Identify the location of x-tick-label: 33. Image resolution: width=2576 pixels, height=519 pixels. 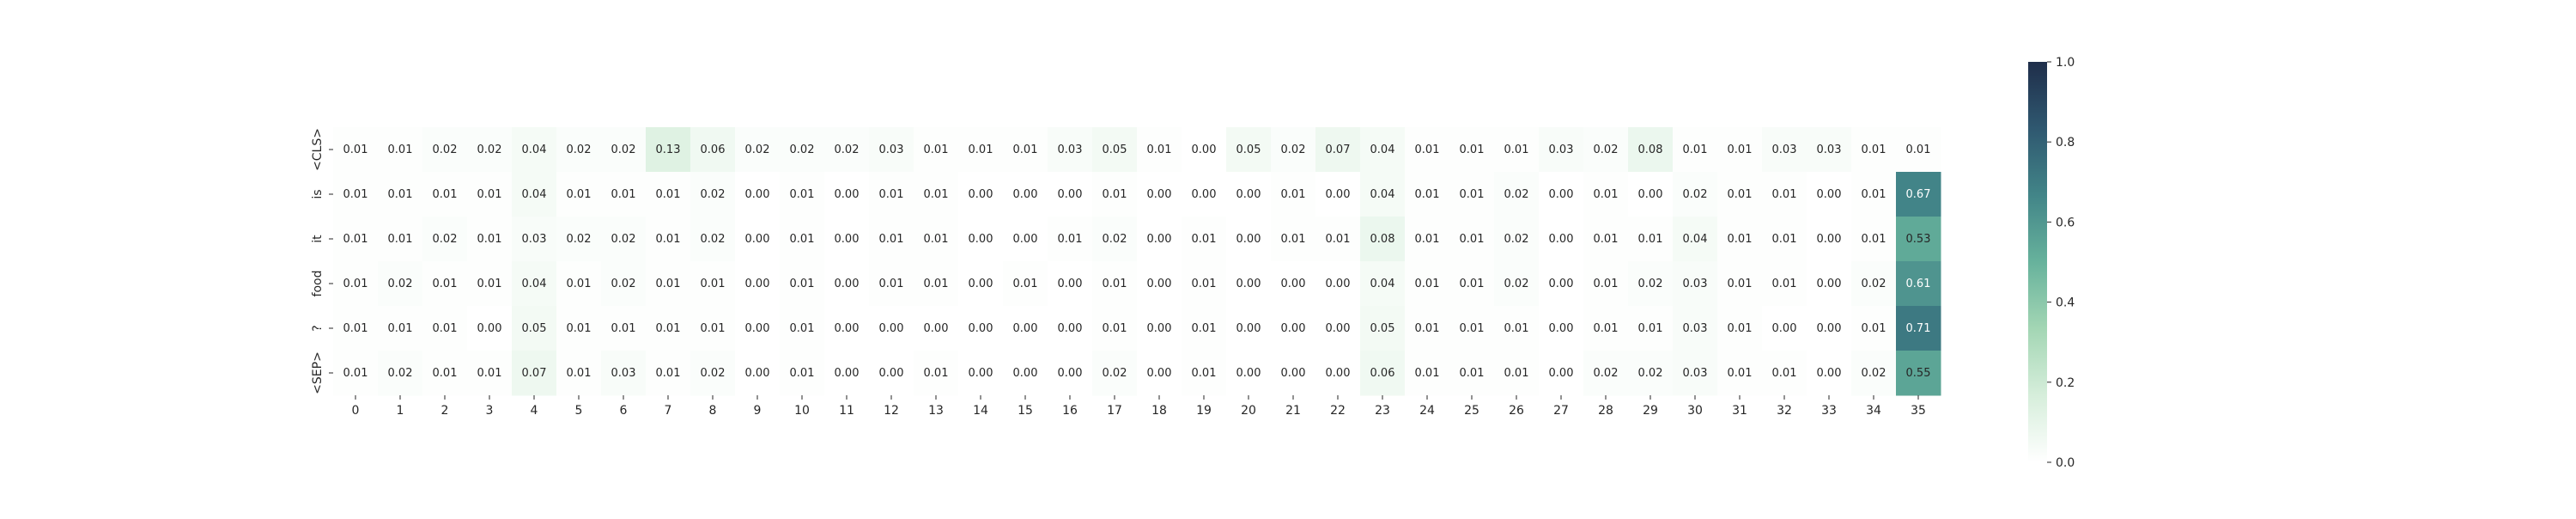
(1829, 411).